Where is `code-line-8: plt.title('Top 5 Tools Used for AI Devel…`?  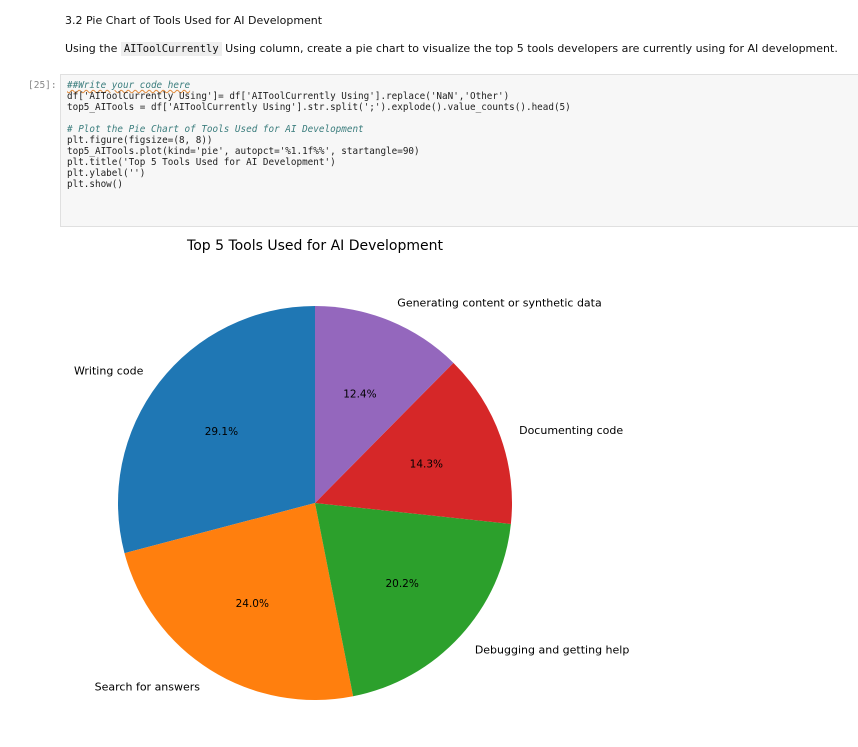
code-line-8: plt.title('Top 5 Tools Used for AI Devel… is located at coordinates (201, 162).